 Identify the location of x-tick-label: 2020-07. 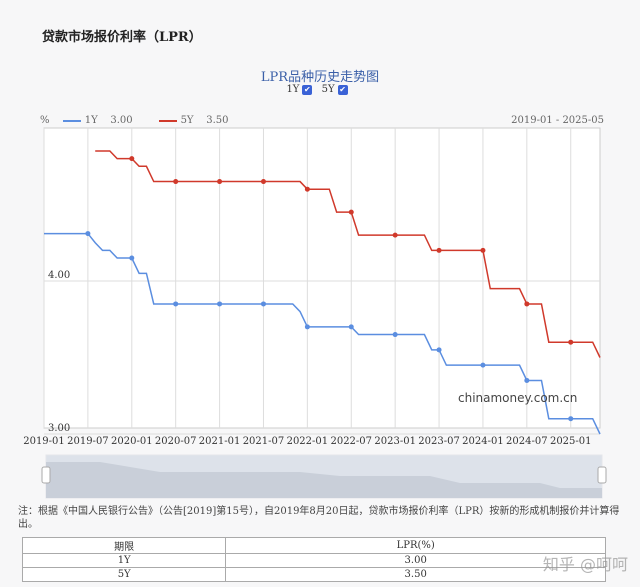
(176, 441).